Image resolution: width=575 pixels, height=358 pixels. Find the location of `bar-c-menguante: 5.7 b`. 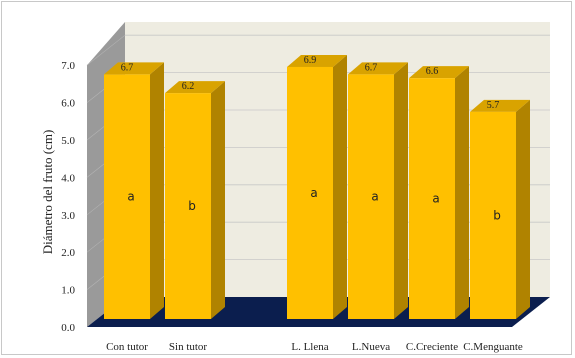

bar-c-menguante: 5.7 b is located at coordinates (500, 209).